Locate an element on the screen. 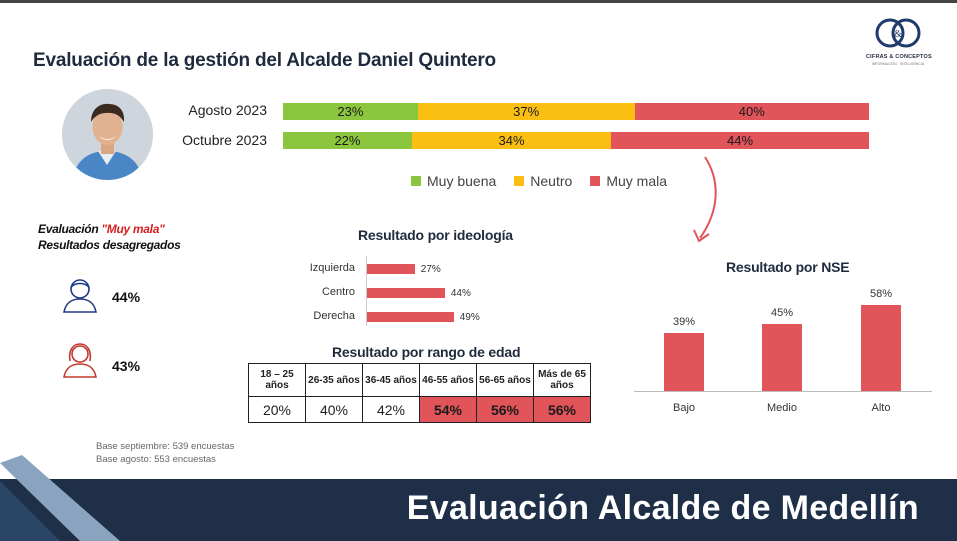 This screenshot has height=541, width=957. base-note-agosto: Base agosto: 553 encuestas is located at coordinates (156, 459).